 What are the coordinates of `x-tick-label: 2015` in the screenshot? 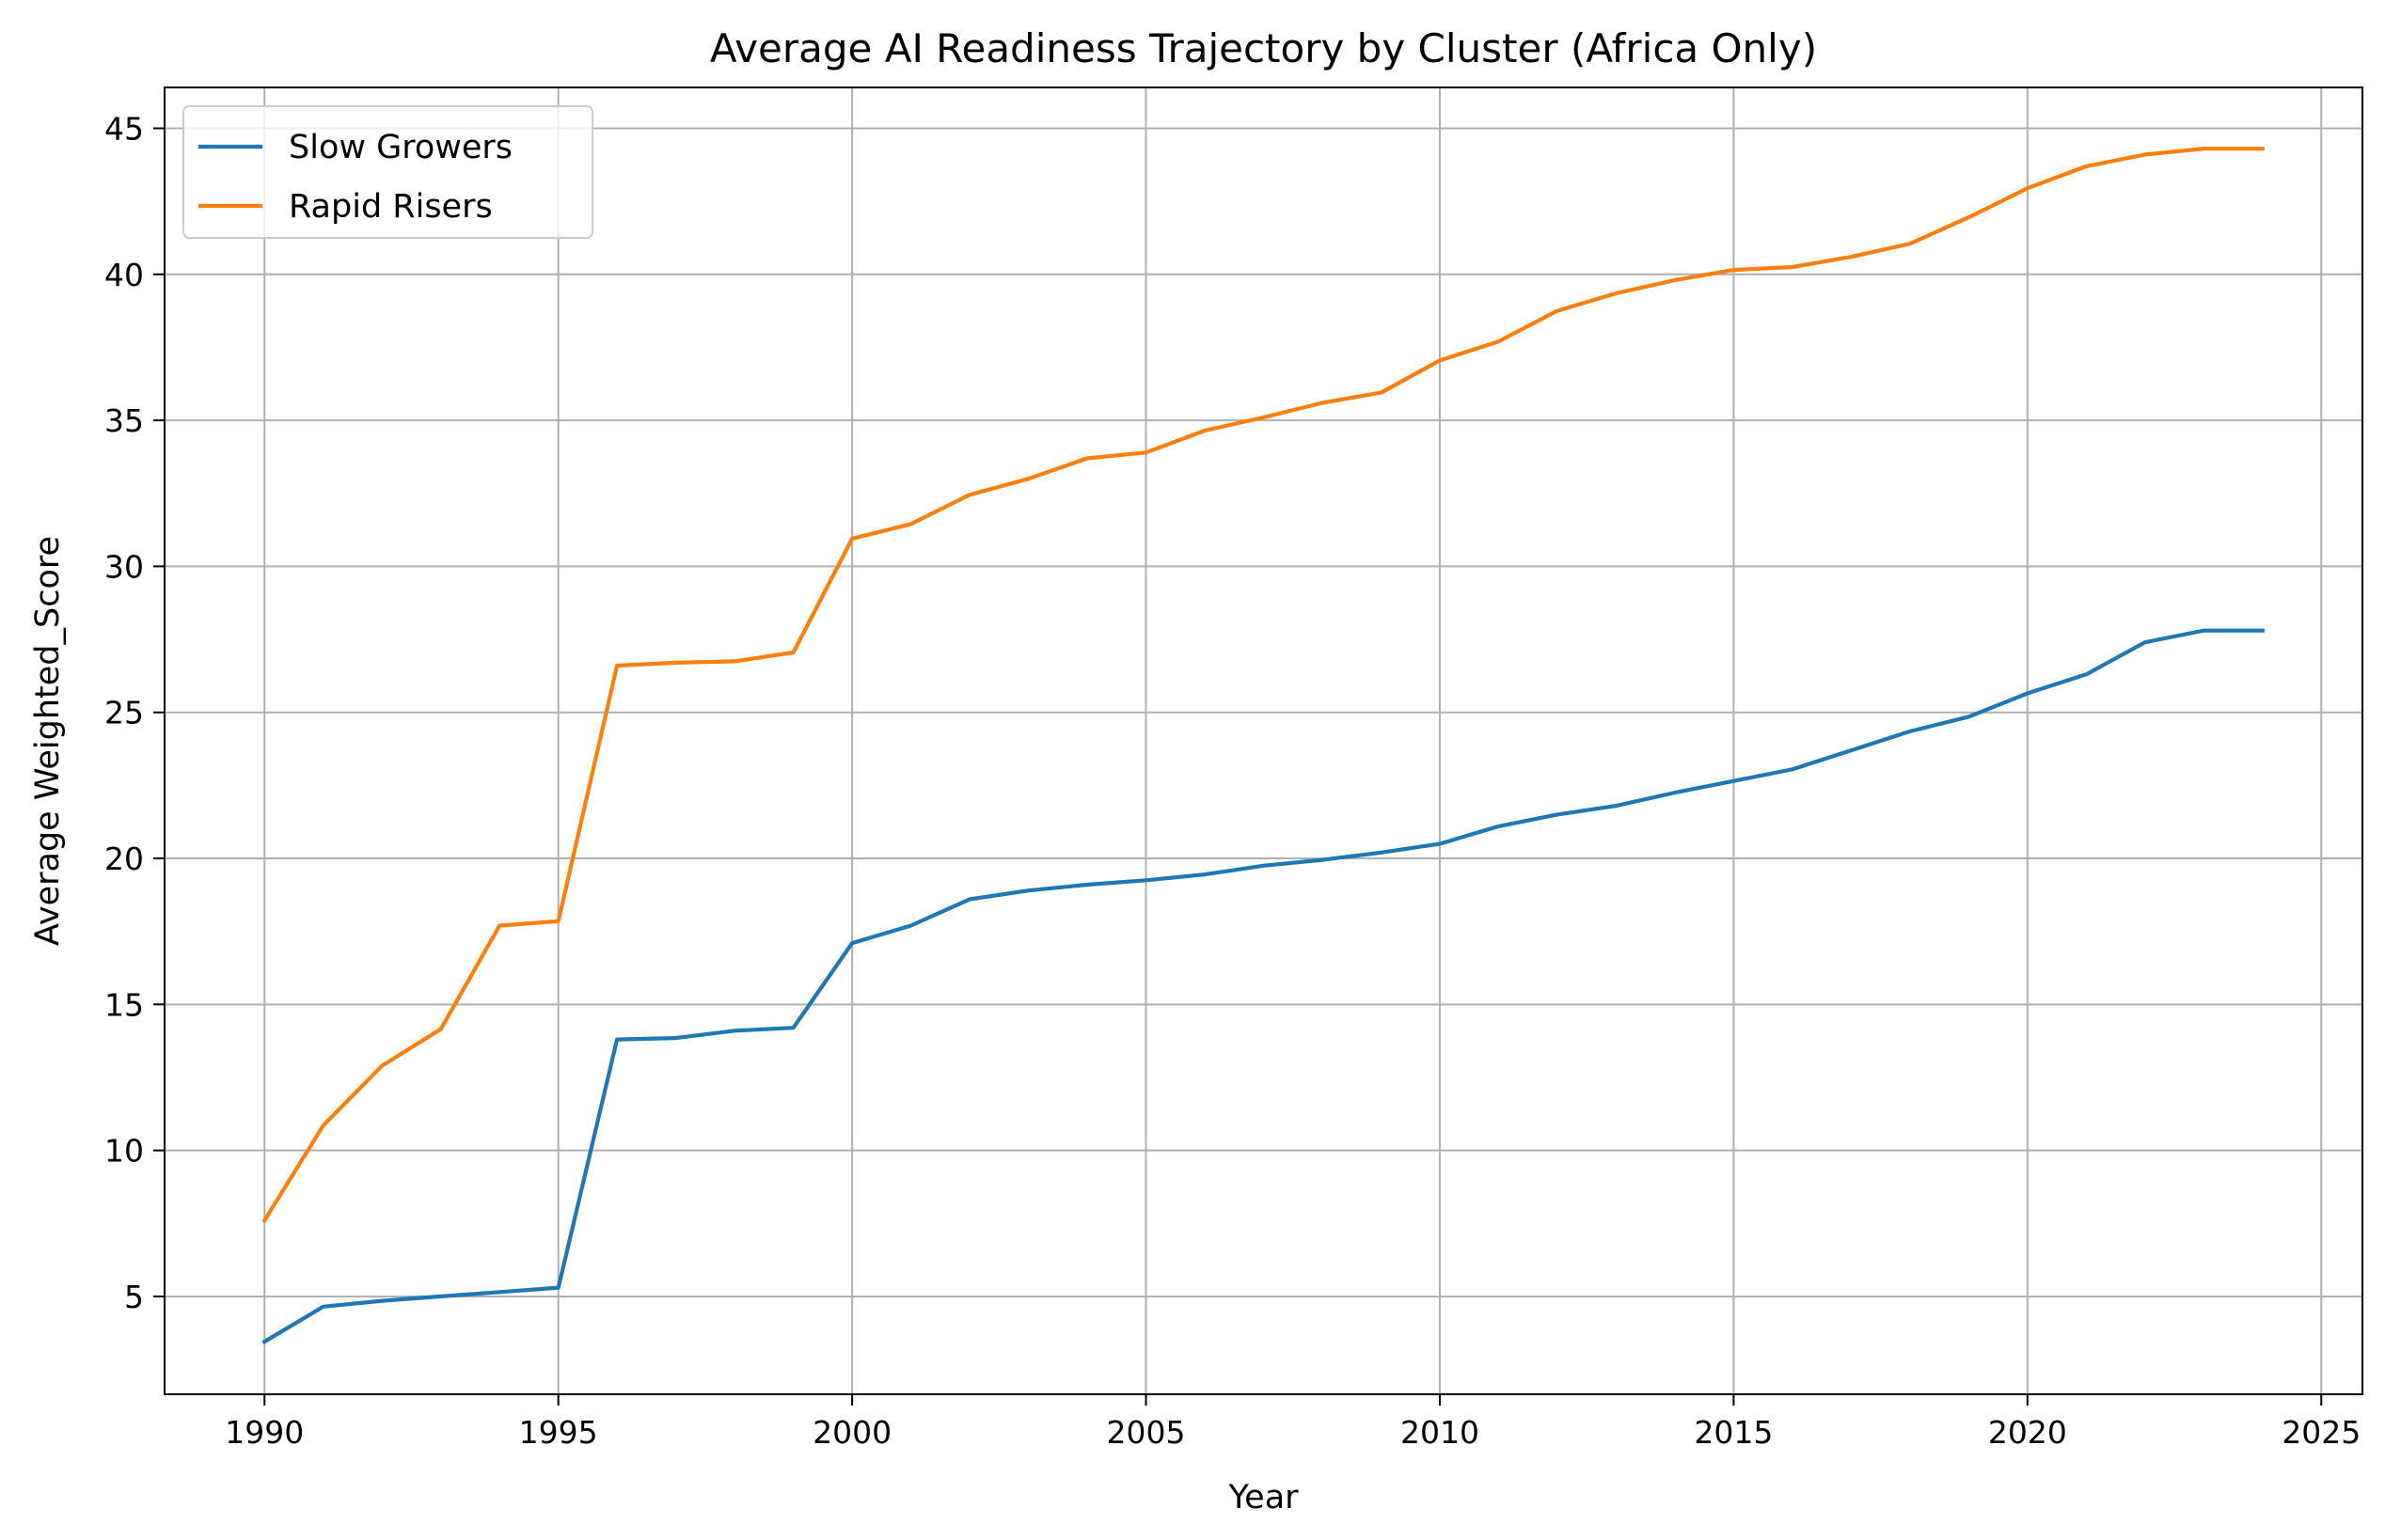 It's located at (1733, 1432).